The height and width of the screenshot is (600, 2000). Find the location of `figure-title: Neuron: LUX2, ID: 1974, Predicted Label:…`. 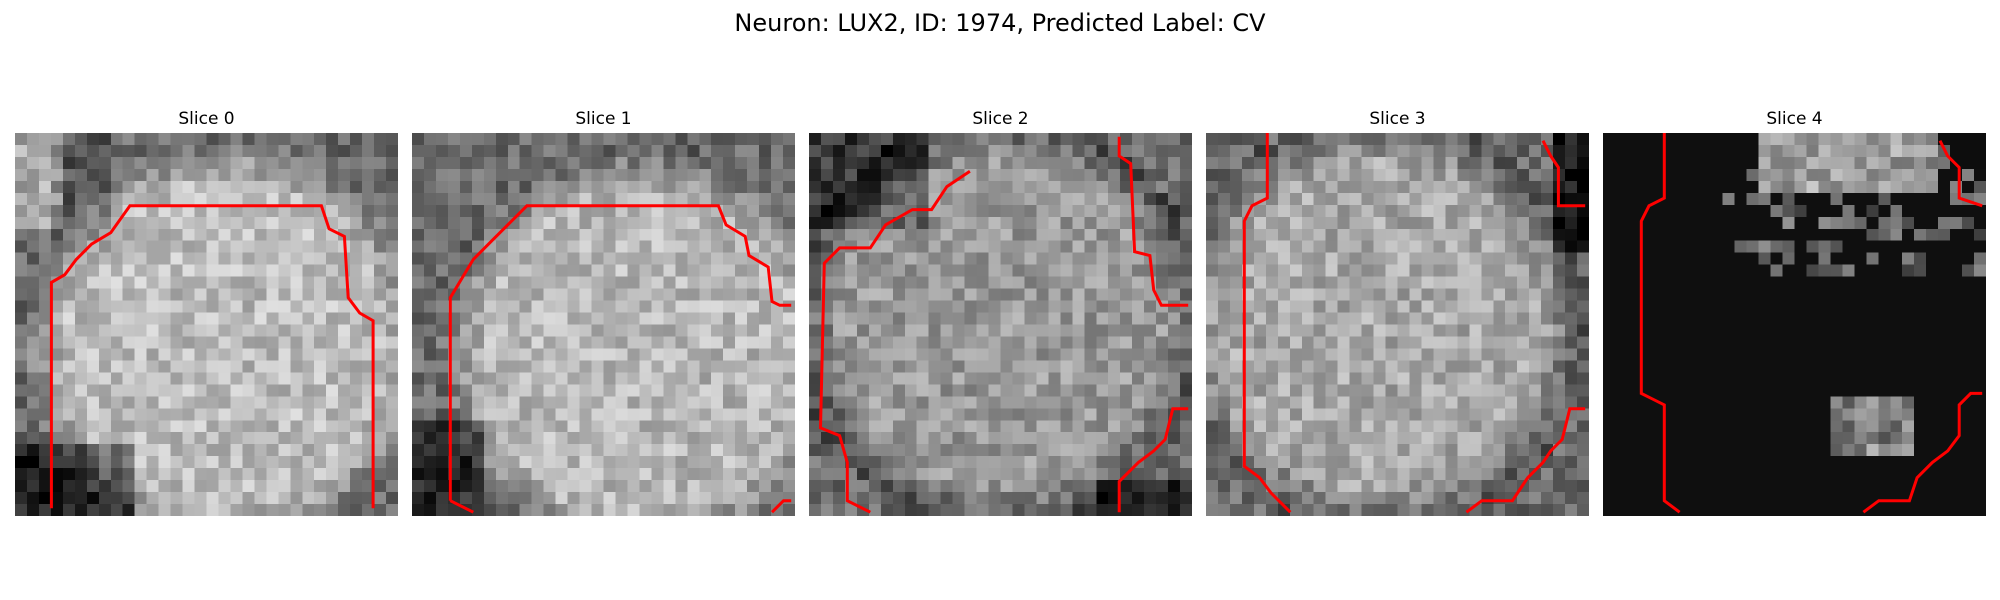

figure-title: Neuron: LUX2, ID: 1974, Predicted Label:… is located at coordinates (1000, 23).